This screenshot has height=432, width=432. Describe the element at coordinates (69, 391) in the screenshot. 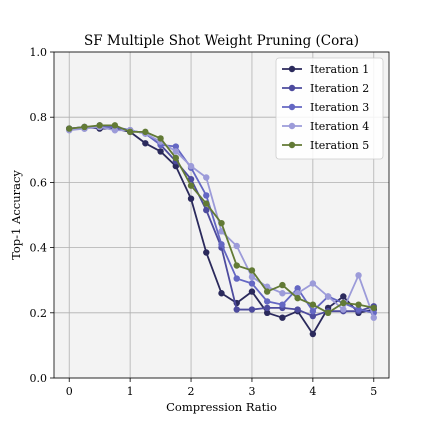

I see `x-tick-label: 0` at that location.